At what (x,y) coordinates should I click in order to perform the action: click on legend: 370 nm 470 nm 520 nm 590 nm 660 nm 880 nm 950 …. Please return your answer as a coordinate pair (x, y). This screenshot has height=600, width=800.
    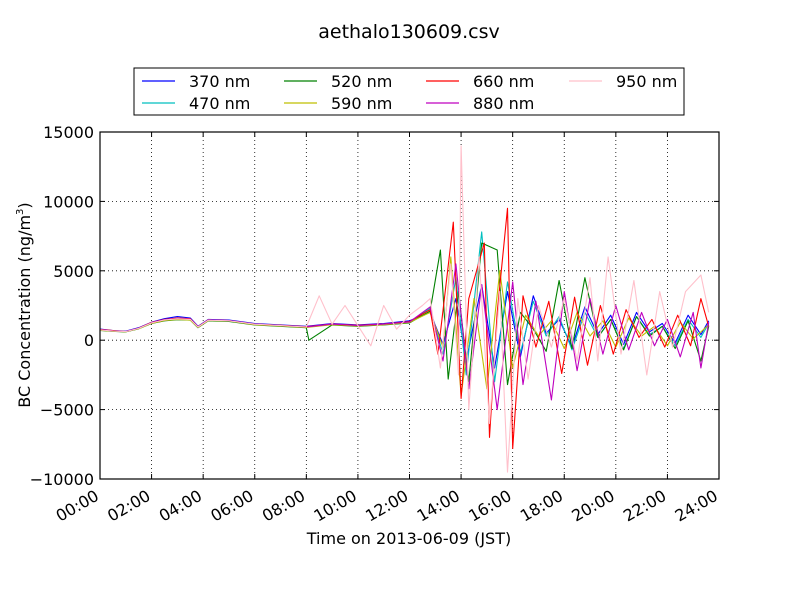
    Looking at the image, I should click on (409, 91).